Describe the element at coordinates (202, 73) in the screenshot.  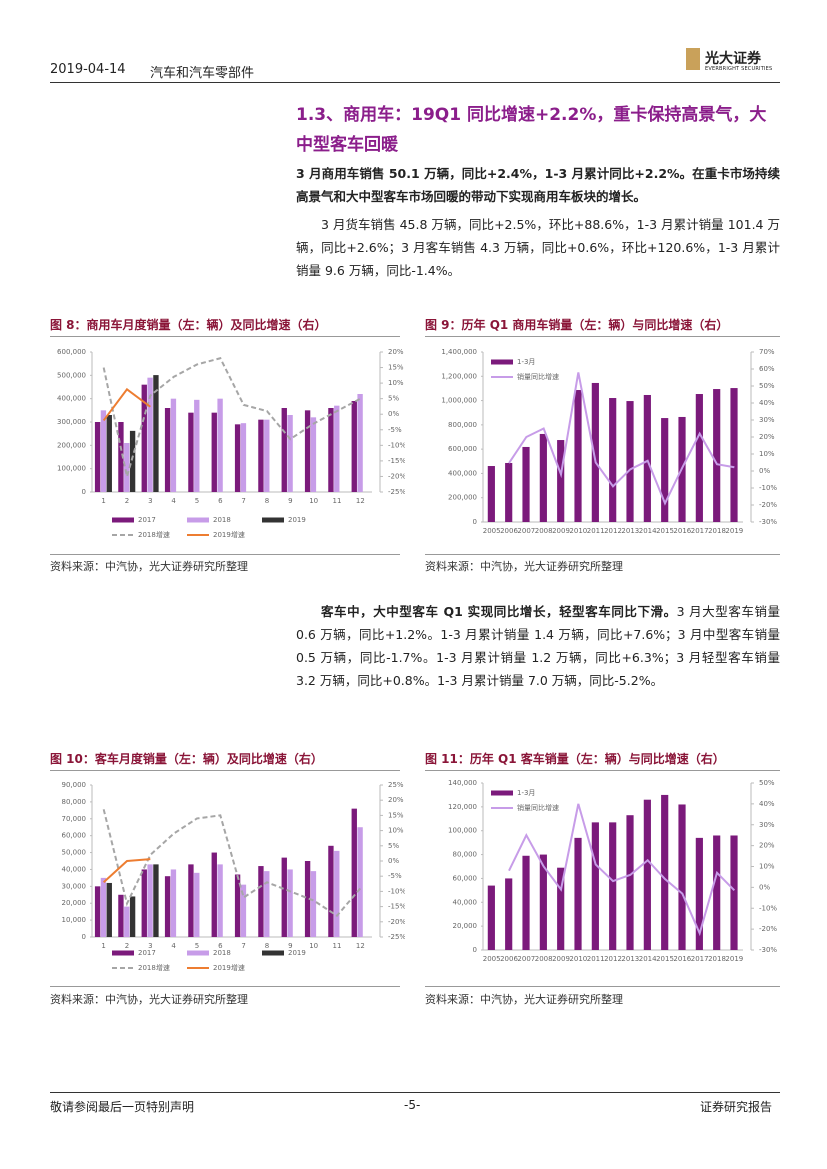
I see `header-sector: 汽车和汽车零部件` at that location.